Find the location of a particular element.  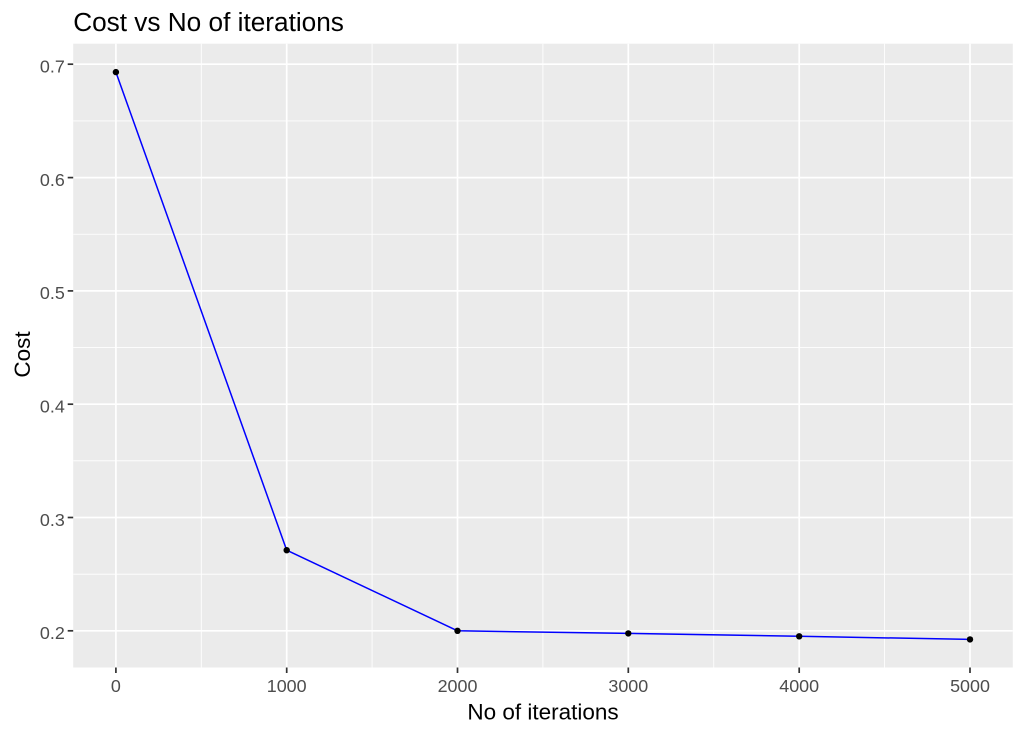

svg-text: 0.7 is located at coordinates (52, 66).